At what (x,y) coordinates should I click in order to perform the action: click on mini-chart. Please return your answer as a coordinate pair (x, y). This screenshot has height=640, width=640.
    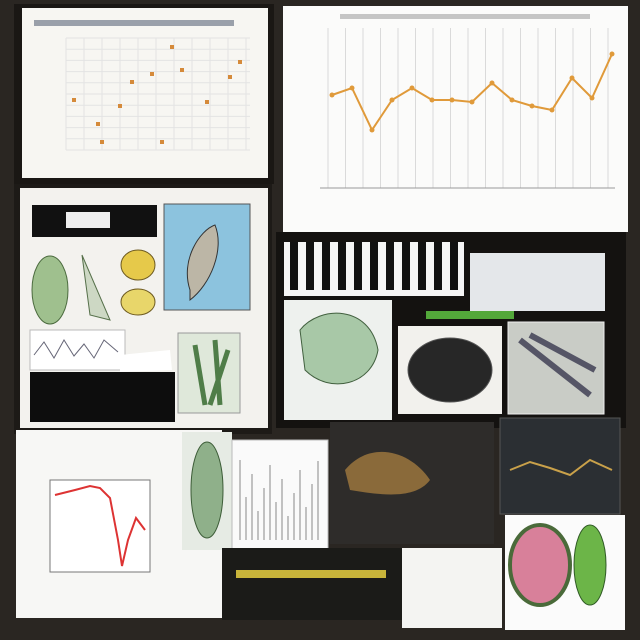
    Looking at the image, I should click on (77, 350).